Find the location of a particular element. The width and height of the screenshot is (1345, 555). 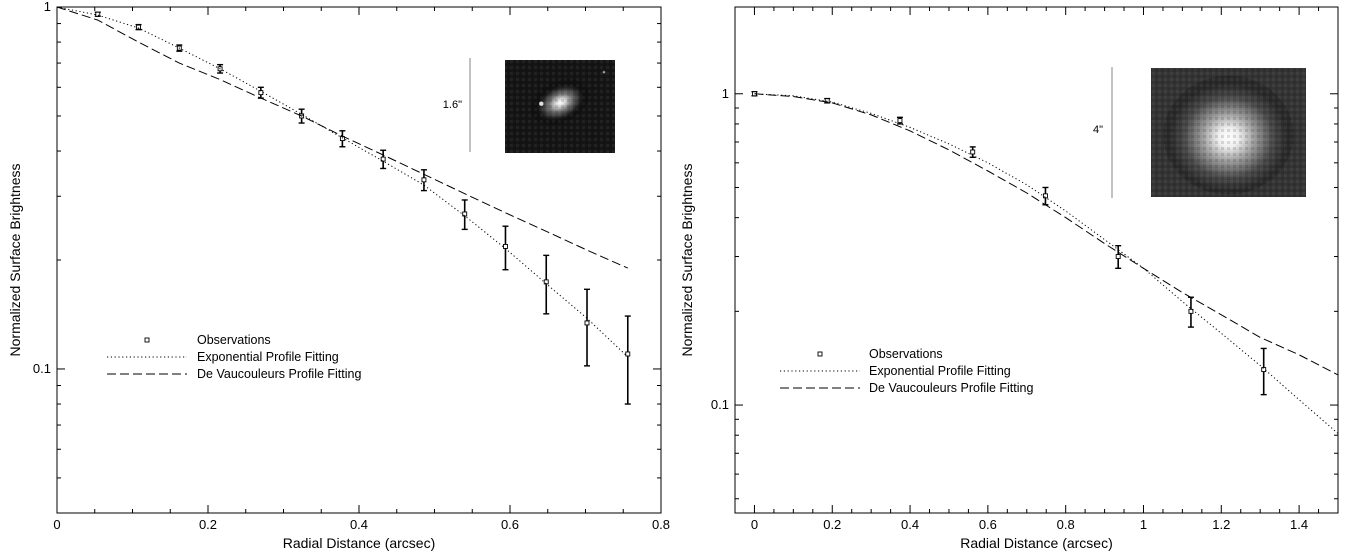

scale-bar-label: 1.6" is located at coordinates (452, 105).